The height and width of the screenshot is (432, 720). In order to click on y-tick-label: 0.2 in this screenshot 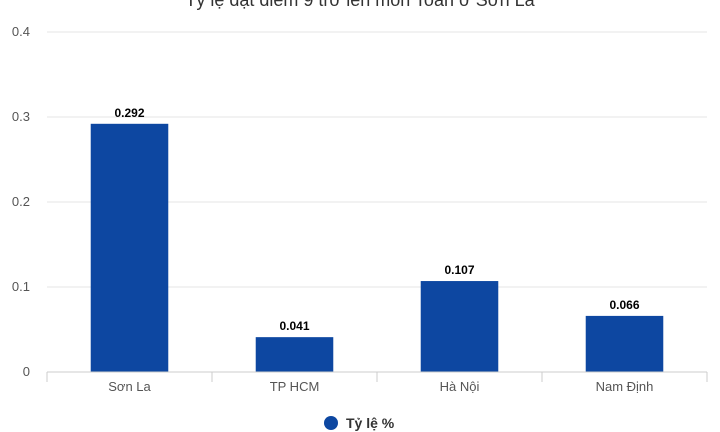, I will do `click(21, 201)`.